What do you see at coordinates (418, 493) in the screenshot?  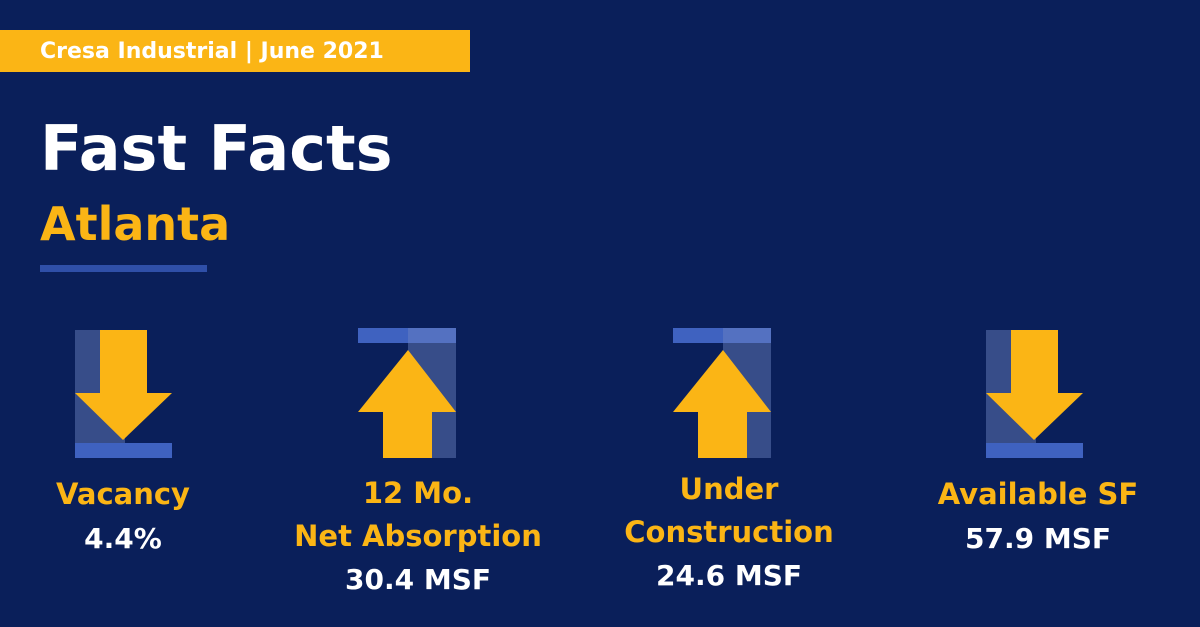 I see `fact-label: 12 Mo.` at bounding box center [418, 493].